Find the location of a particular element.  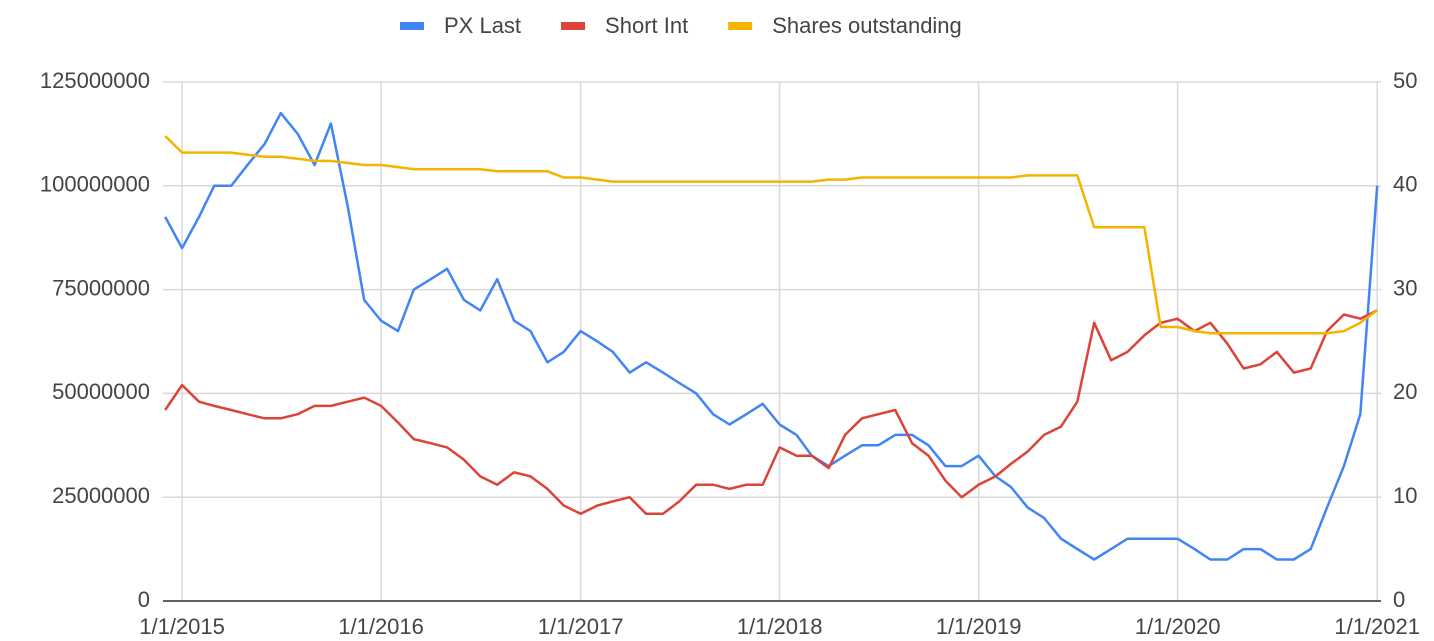

y-tick-label: 0 is located at coordinates (144, 599).